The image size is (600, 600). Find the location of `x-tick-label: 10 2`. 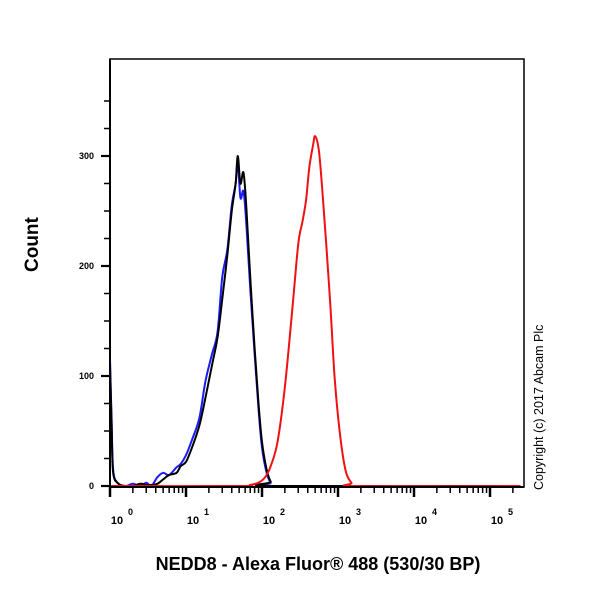

x-tick-label: 10 2 is located at coordinates (274, 517).